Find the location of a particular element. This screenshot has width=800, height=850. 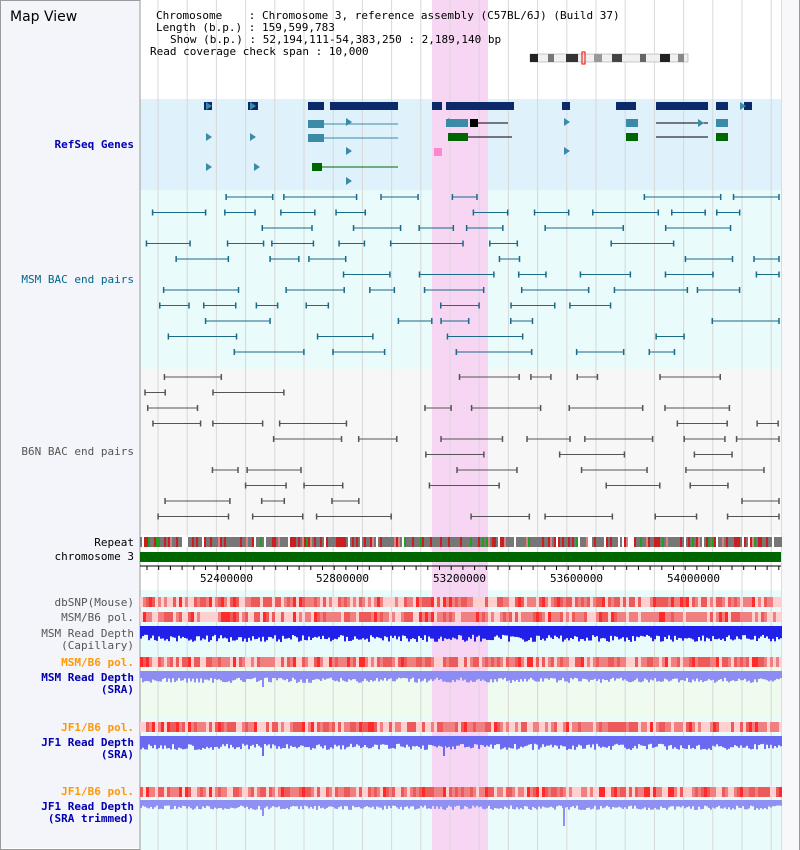

track-label-jf1-read-depth-trimmed: JF1 Read Depth (SRA trimmed) is located at coordinates (87, 812).